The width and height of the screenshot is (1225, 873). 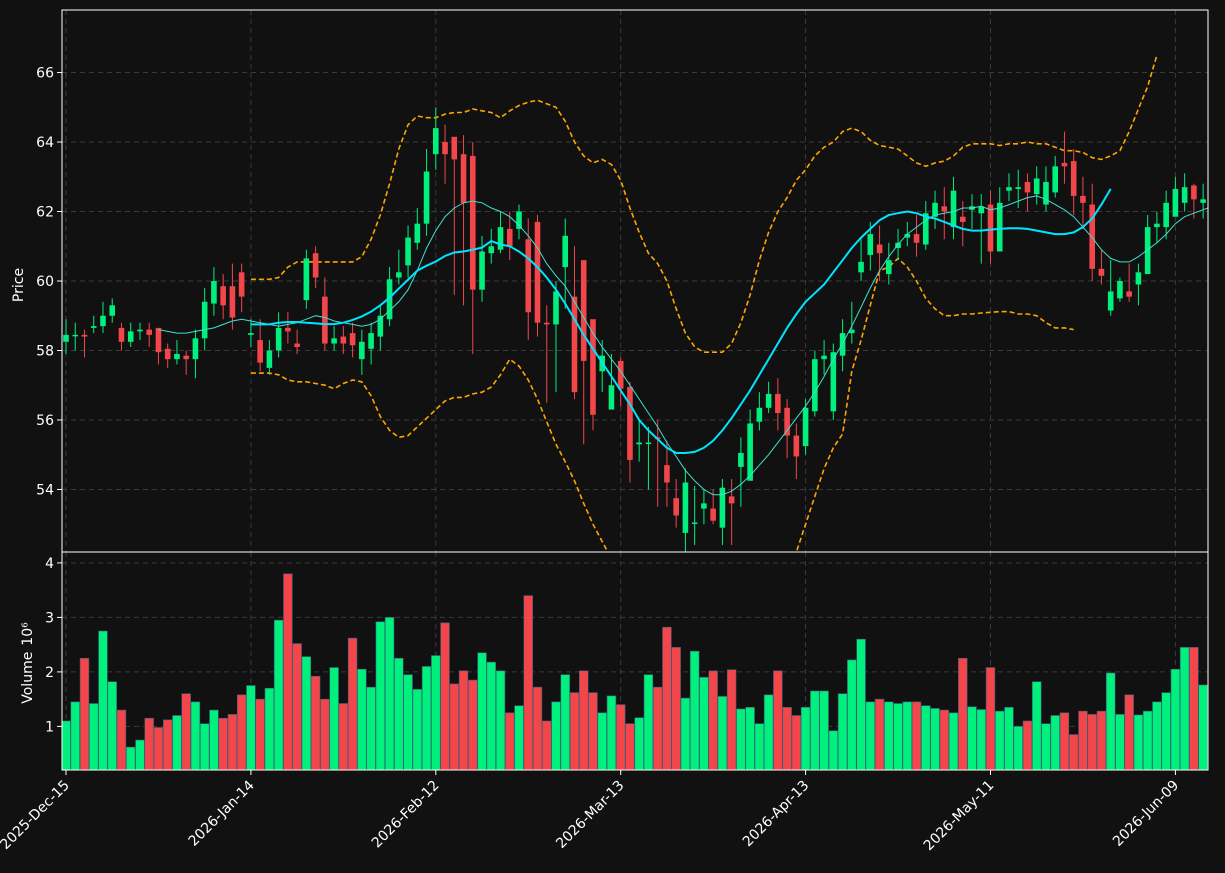 What do you see at coordinates (49, 673) in the screenshot?
I see `volume-y-tick-label: 2` at bounding box center [49, 673].